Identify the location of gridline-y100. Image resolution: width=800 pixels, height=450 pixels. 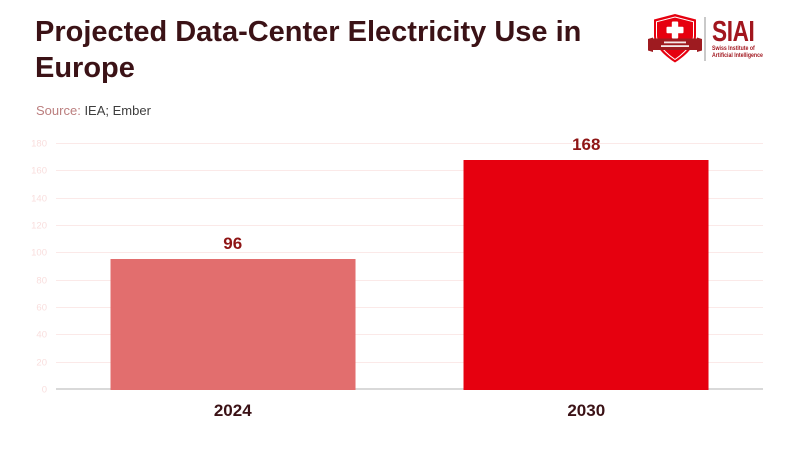
(409, 253).